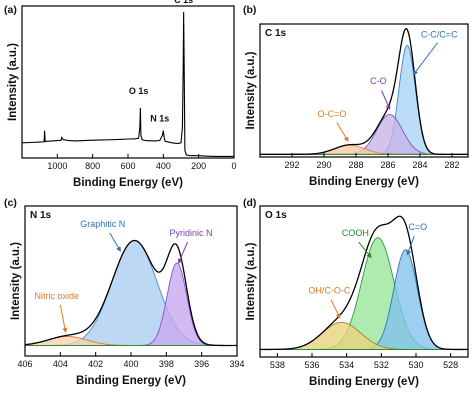  Describe the element at coordinates (311, 365) in the screenshot. I see `x-tick-label: 536` at that location.